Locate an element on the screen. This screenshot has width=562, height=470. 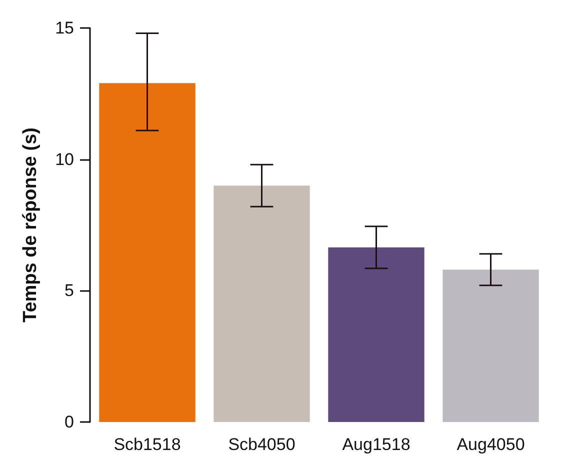
y-axis-title: Temps de réponse (s) is located at coordinates (30, 225).